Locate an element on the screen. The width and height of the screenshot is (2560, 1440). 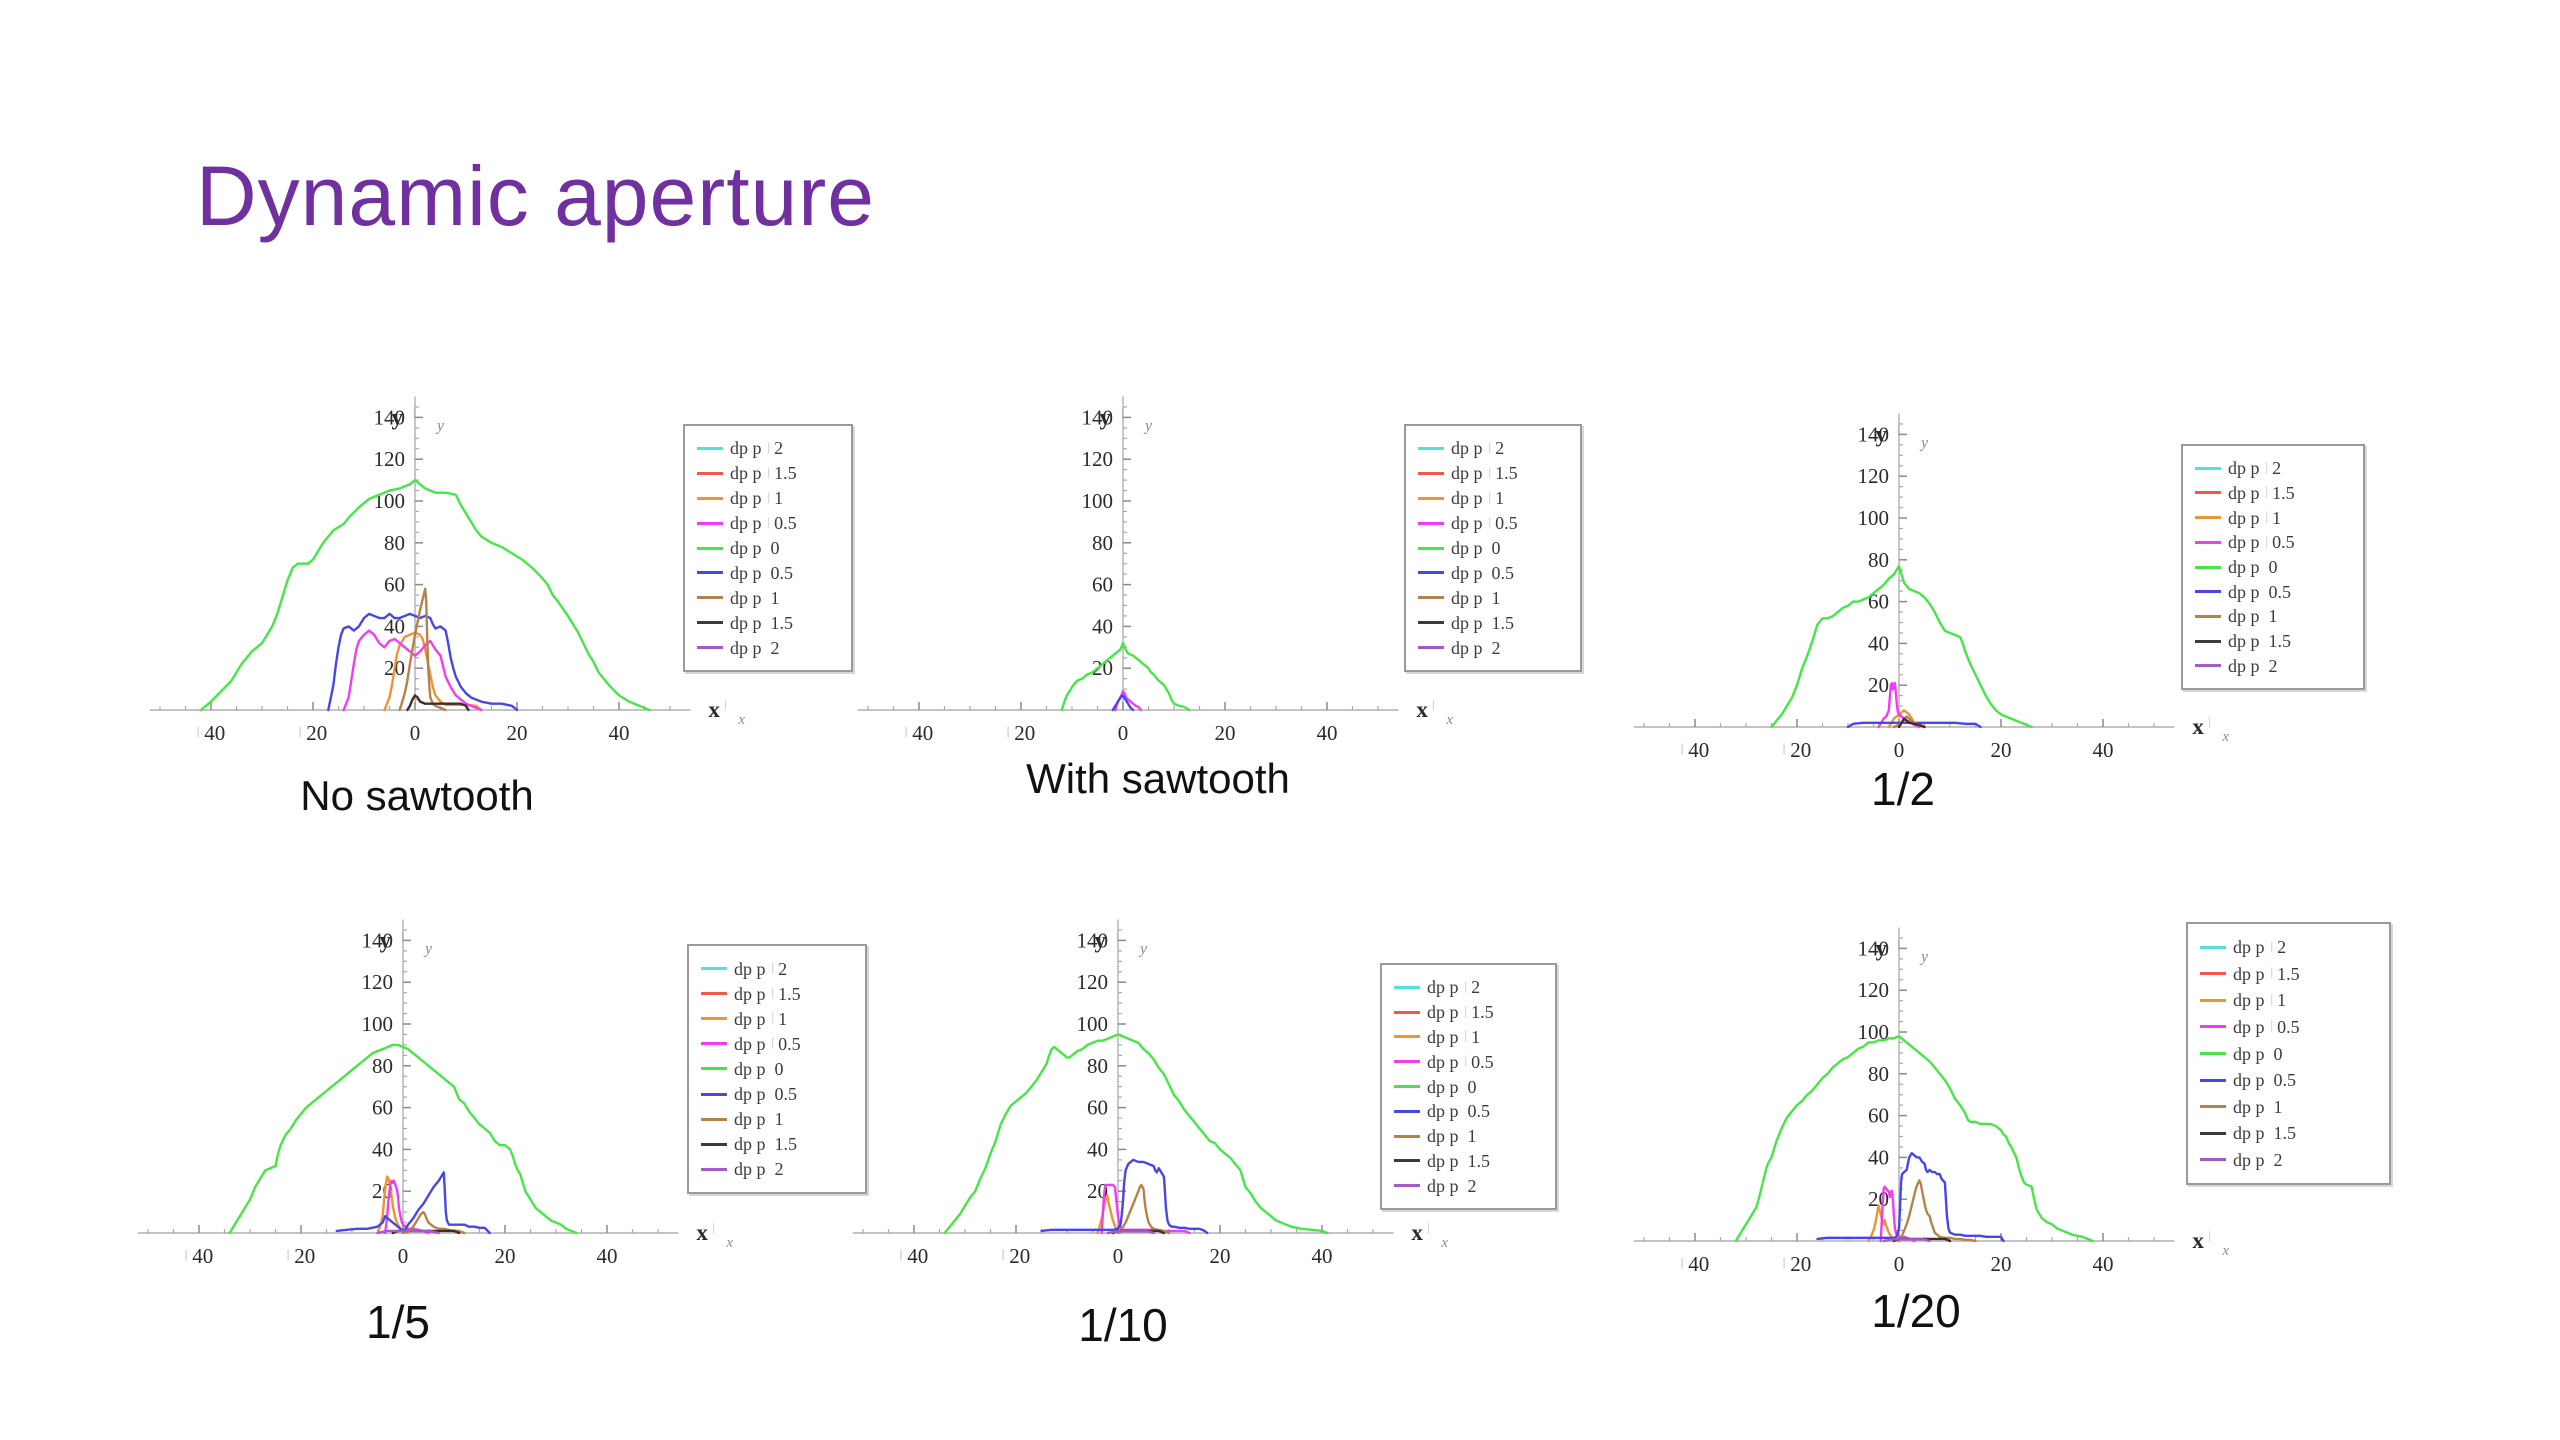
y-tick-label: 80 is located at coordinates (1878, 1074).